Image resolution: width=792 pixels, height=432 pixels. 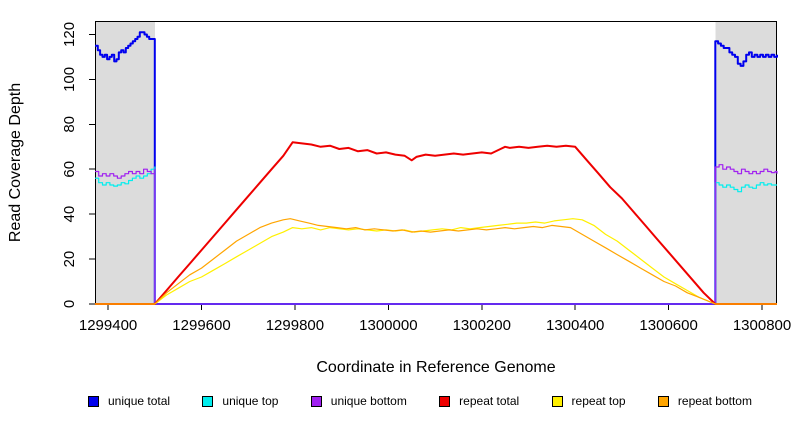 What do you see at coordinates (575, 325) in the screenshot?
I see `x-tick-label: 1300400` at bounding box center [575, 325].